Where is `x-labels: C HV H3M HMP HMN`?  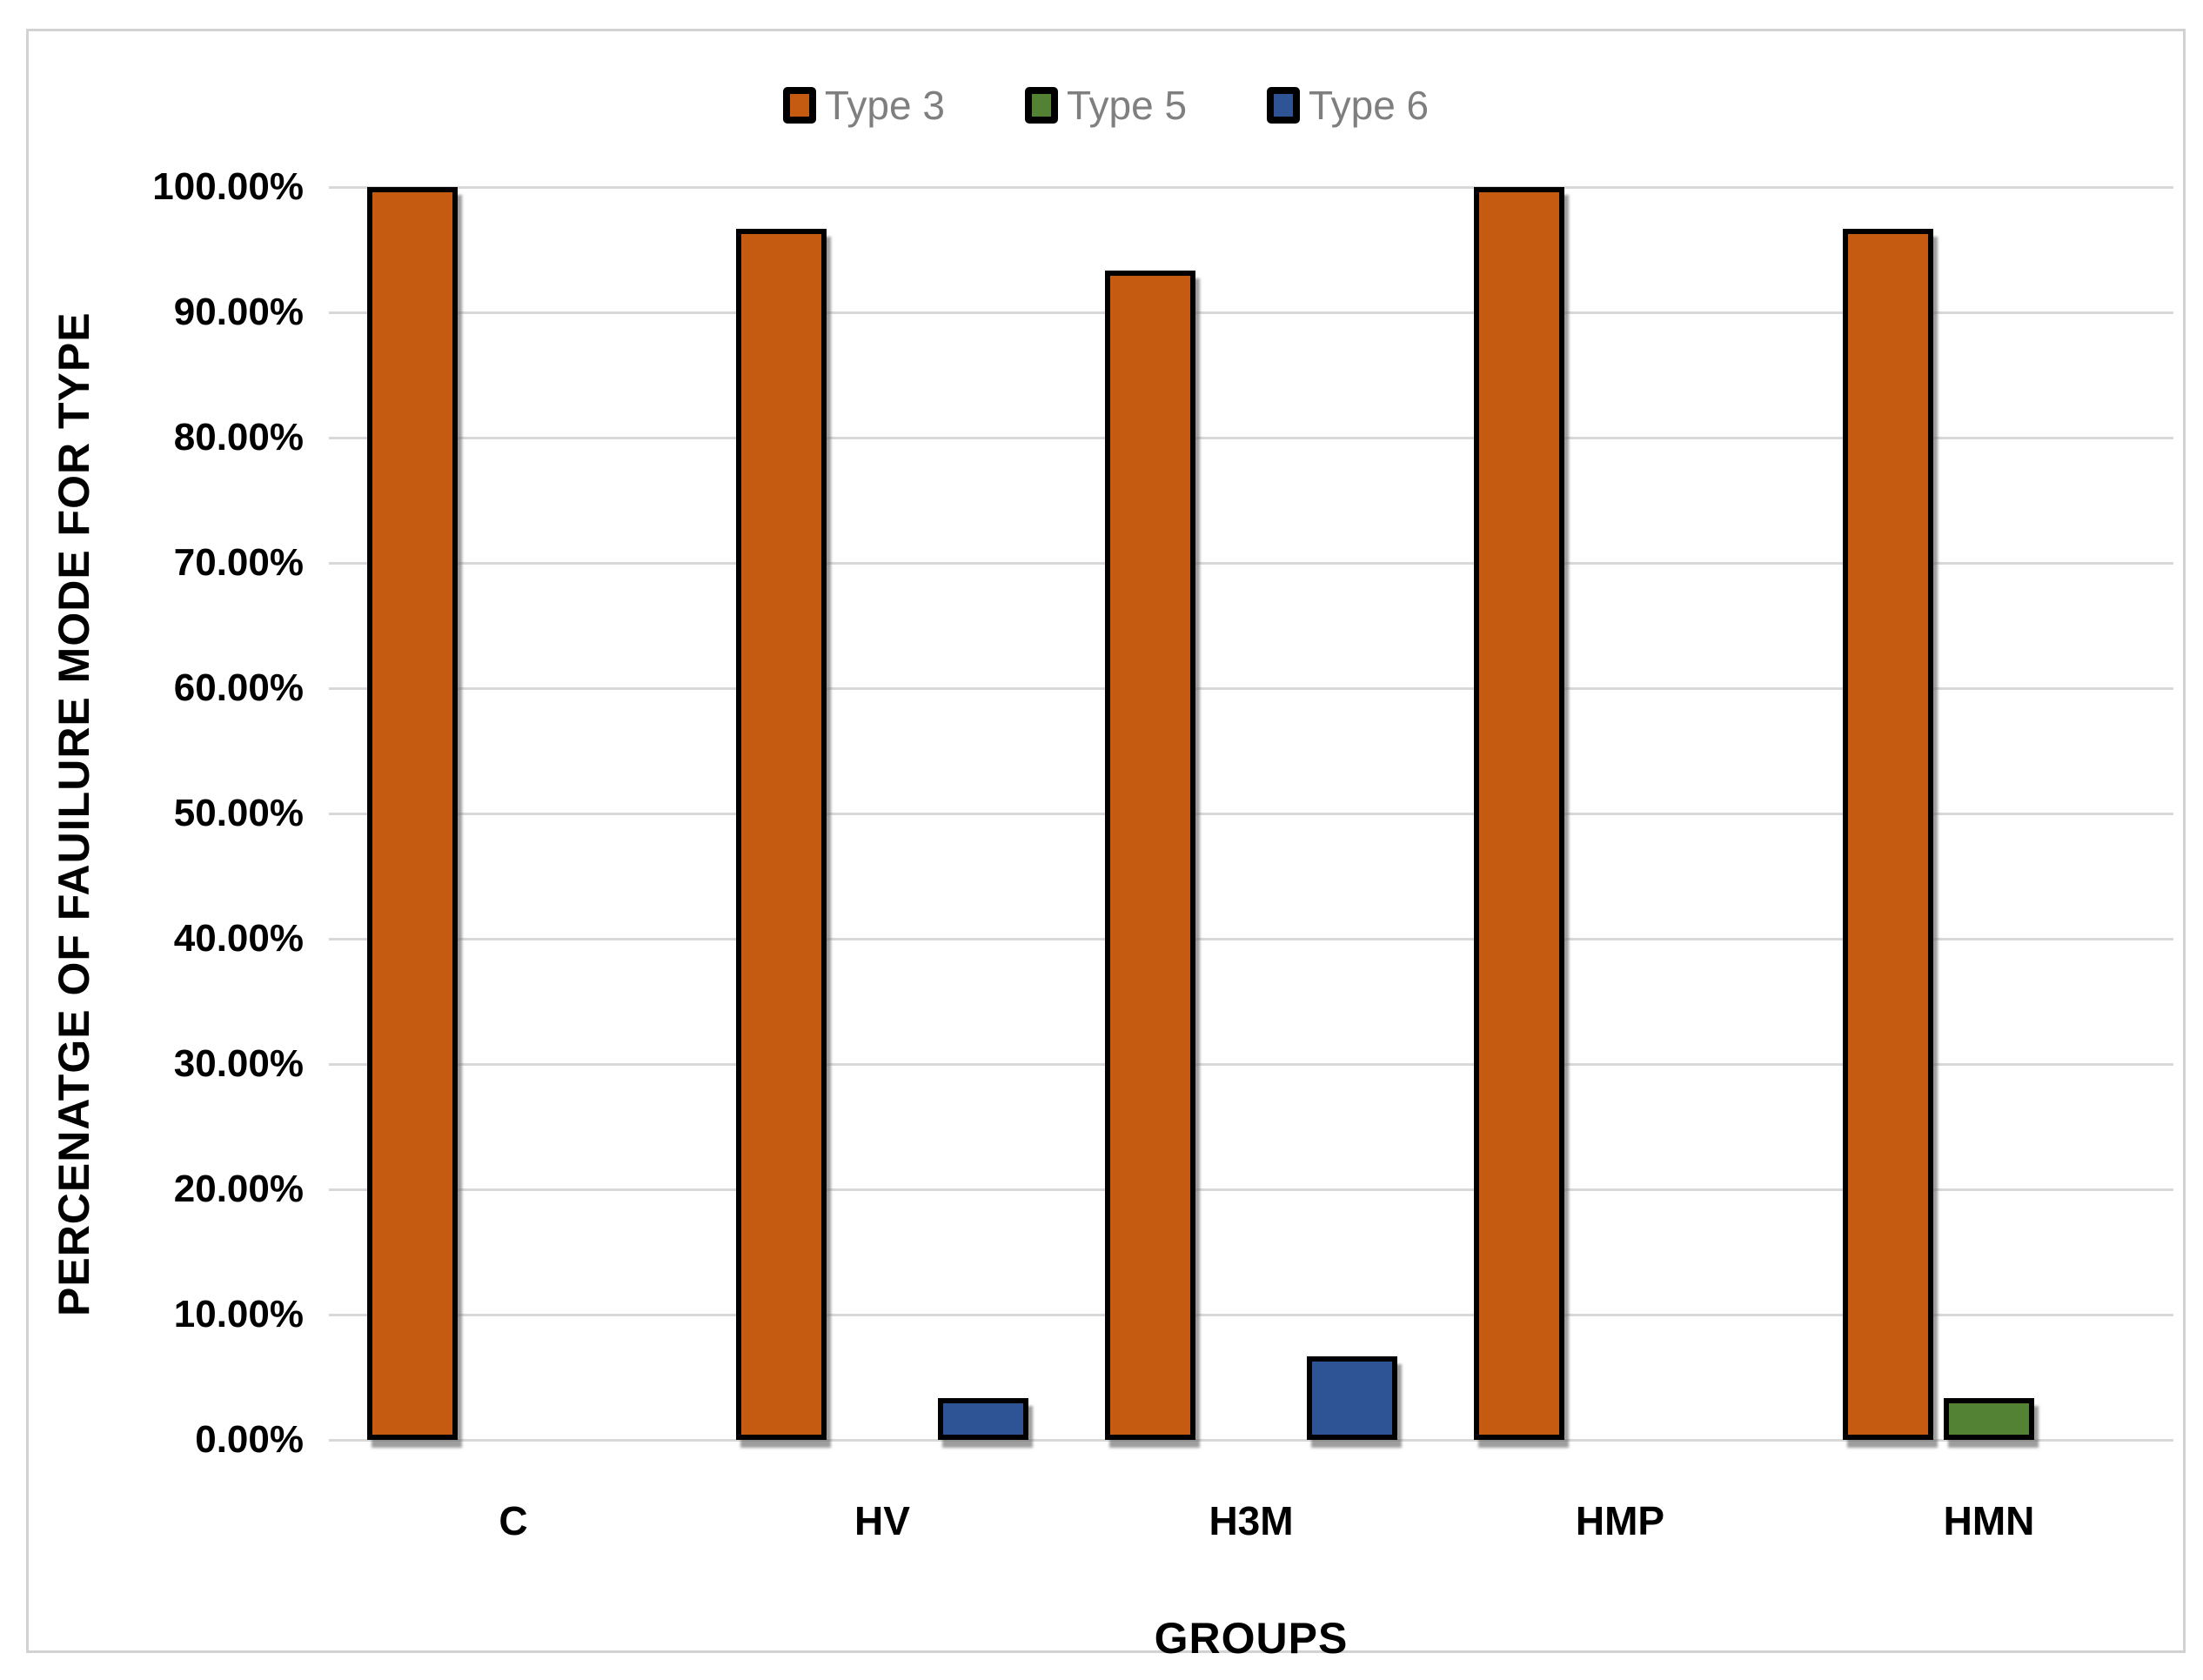 x-labels: C HV H3M HMP HMN is located at coordinates (1251, 1520).